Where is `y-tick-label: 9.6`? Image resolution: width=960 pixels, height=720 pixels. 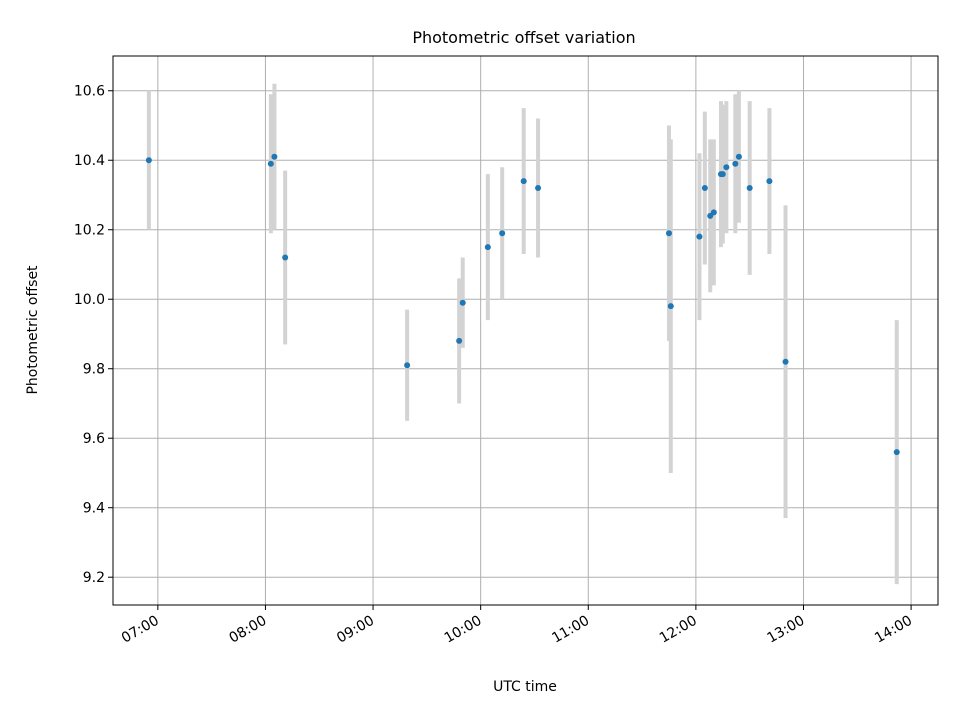 y-tick-label: 9.6 is located at coordinates (94, 439).